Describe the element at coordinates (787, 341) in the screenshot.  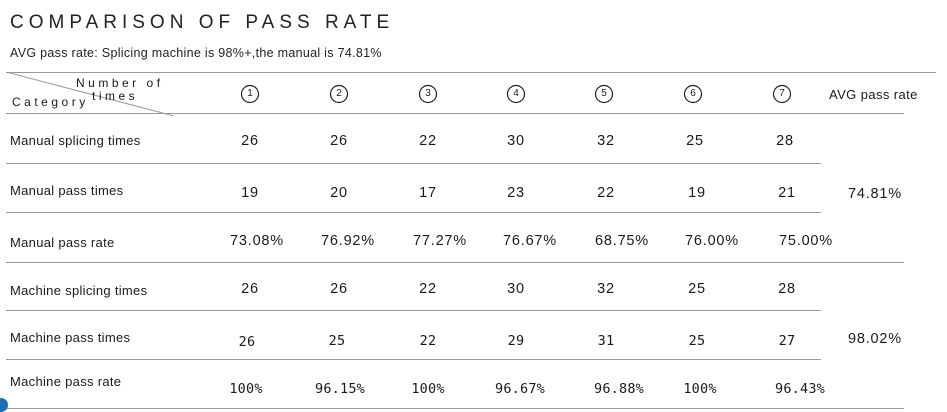
I see `table-cell: 27` at that location.